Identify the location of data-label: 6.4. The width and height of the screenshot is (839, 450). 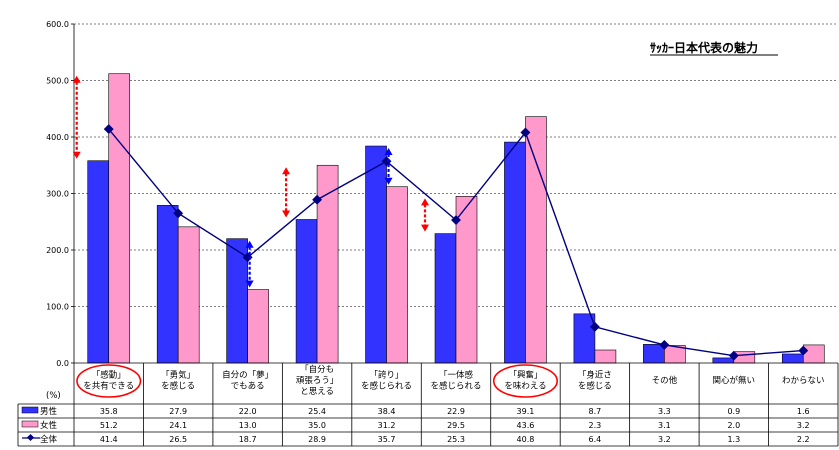
(595, 439).